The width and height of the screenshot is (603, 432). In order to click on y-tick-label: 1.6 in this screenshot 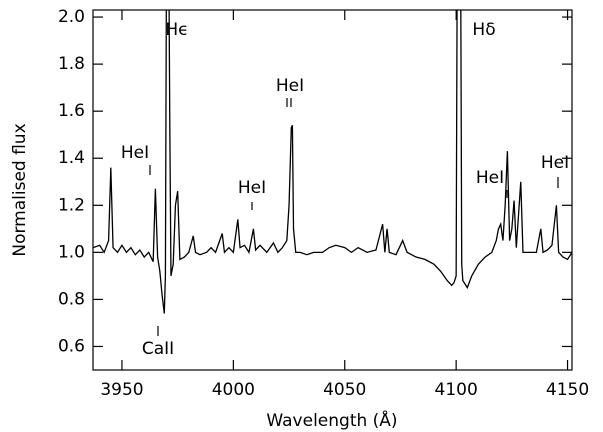, I will do `click(71, 111)`.